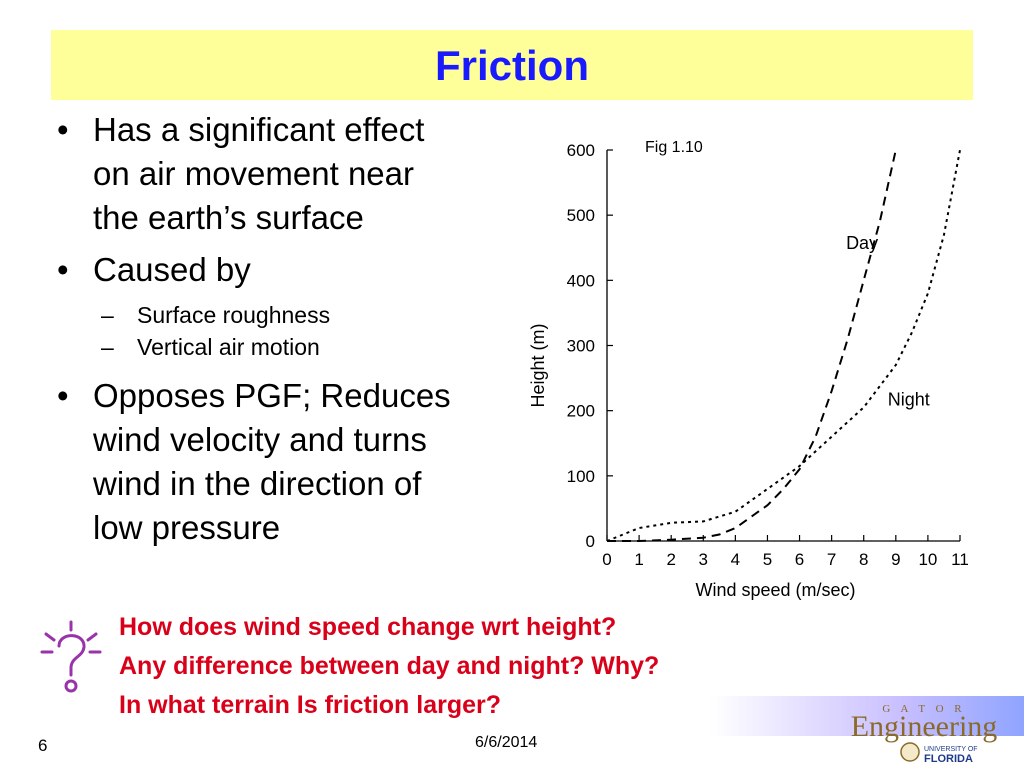 The width and height of the screenshot is (1024, 768). Describe the element at coordinates (799, 559) in the screenshot. I see `x-tick-label: 6` at that location.